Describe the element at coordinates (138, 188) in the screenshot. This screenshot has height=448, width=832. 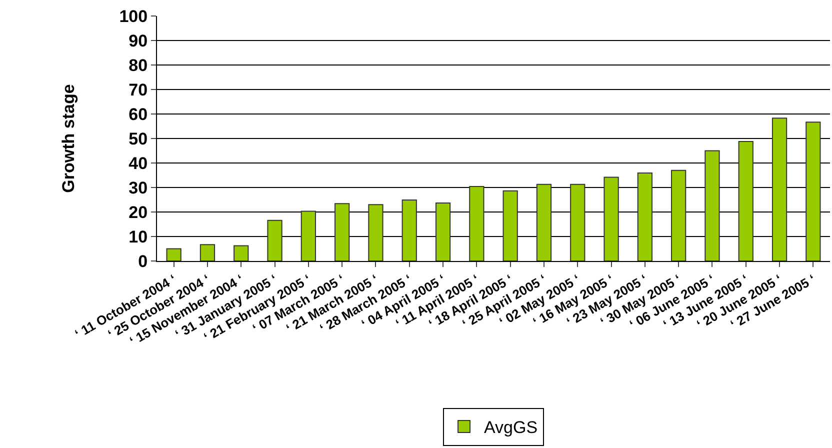
I see `y-tick-label: 30` at that location.